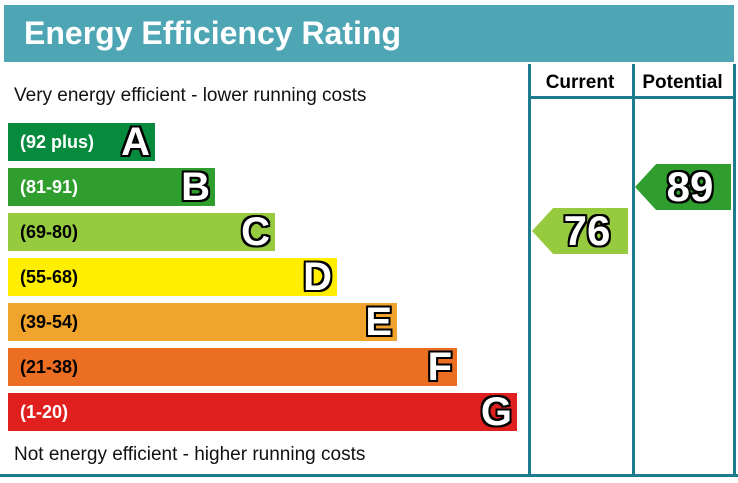  I want to click on current-column-header: Current, so click(580, 82).